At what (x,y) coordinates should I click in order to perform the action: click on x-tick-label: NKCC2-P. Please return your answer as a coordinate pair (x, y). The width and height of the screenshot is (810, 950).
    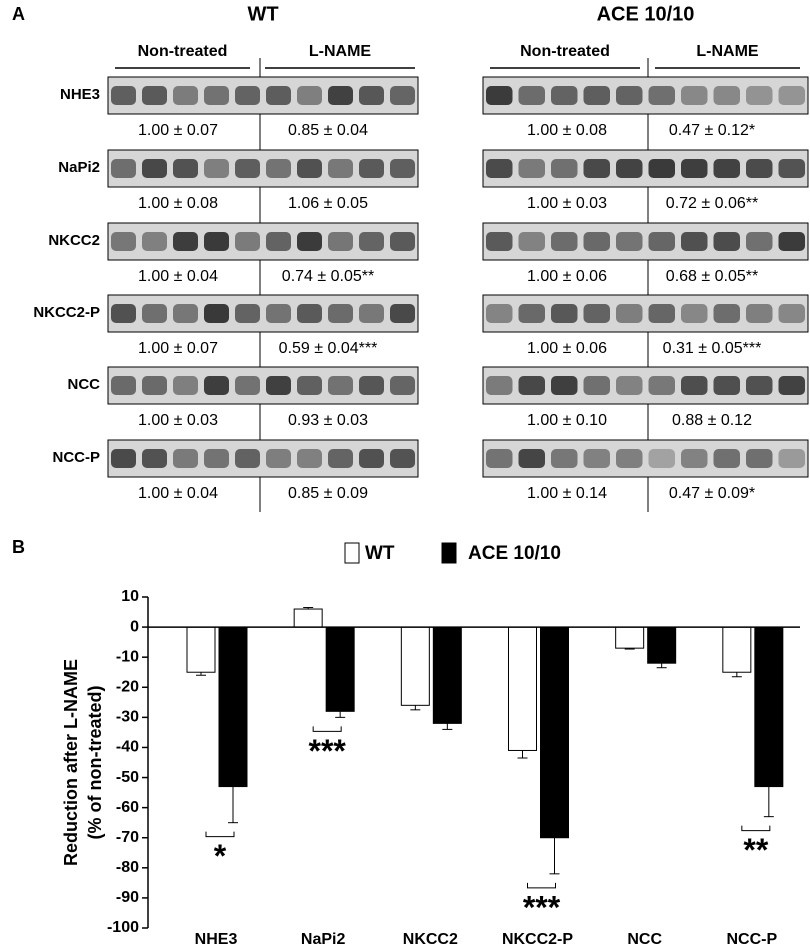
    Looking at the image, I should click on (537, 939).